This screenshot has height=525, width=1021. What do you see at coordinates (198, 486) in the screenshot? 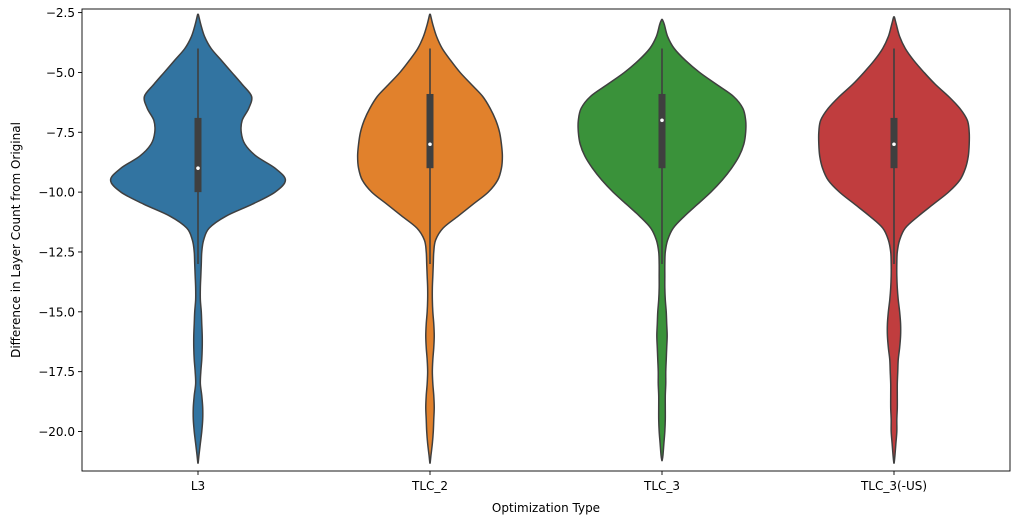
I see `x-tick-label: L3` at bounding box center [198, 486].